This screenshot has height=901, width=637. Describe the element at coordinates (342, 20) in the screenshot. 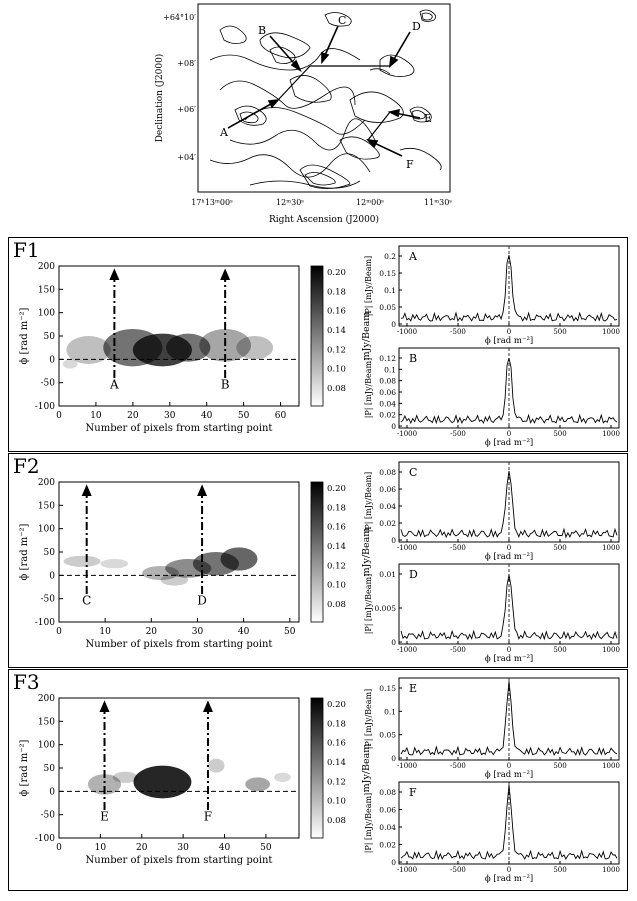

I see `map-label-c: C` at that location.